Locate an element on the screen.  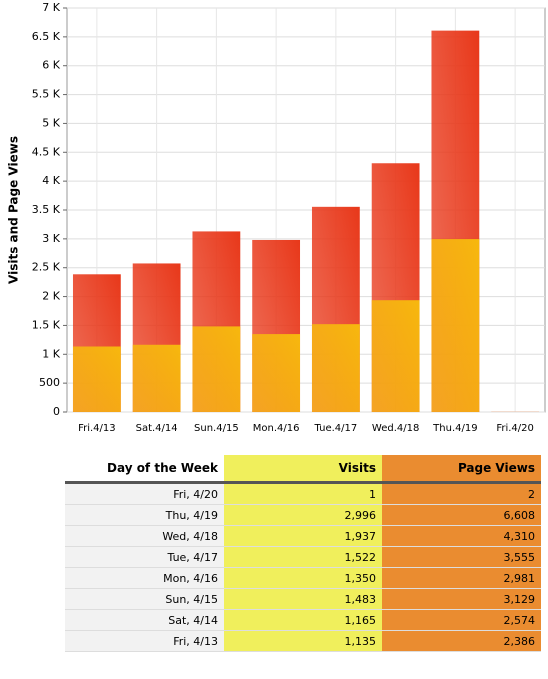
y-tick-label: 7 K is located at coordinates (51, 7).